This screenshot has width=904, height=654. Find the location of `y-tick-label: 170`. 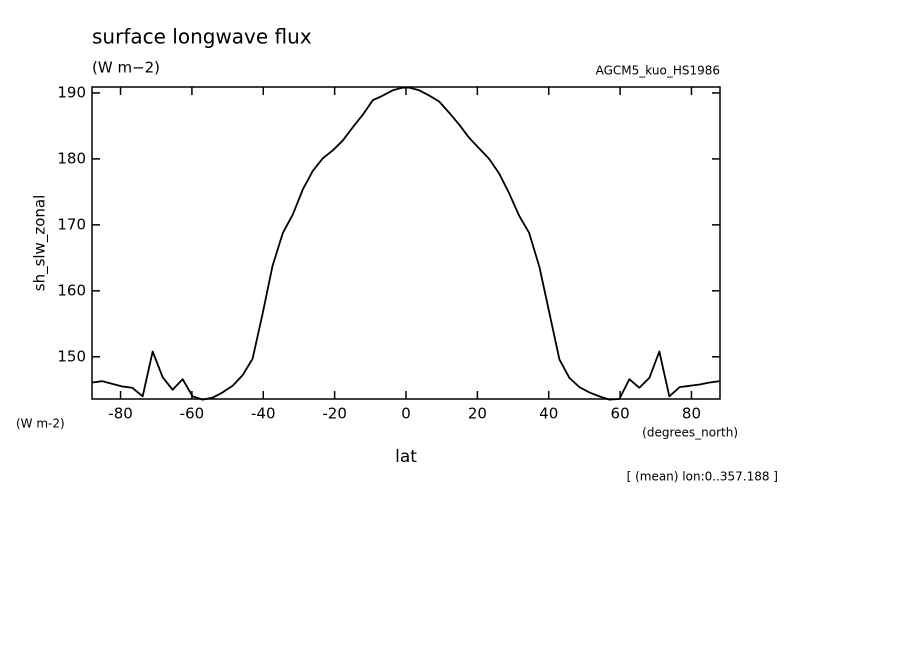

y-tick-label: 170 is located at coordinates (71, 224).